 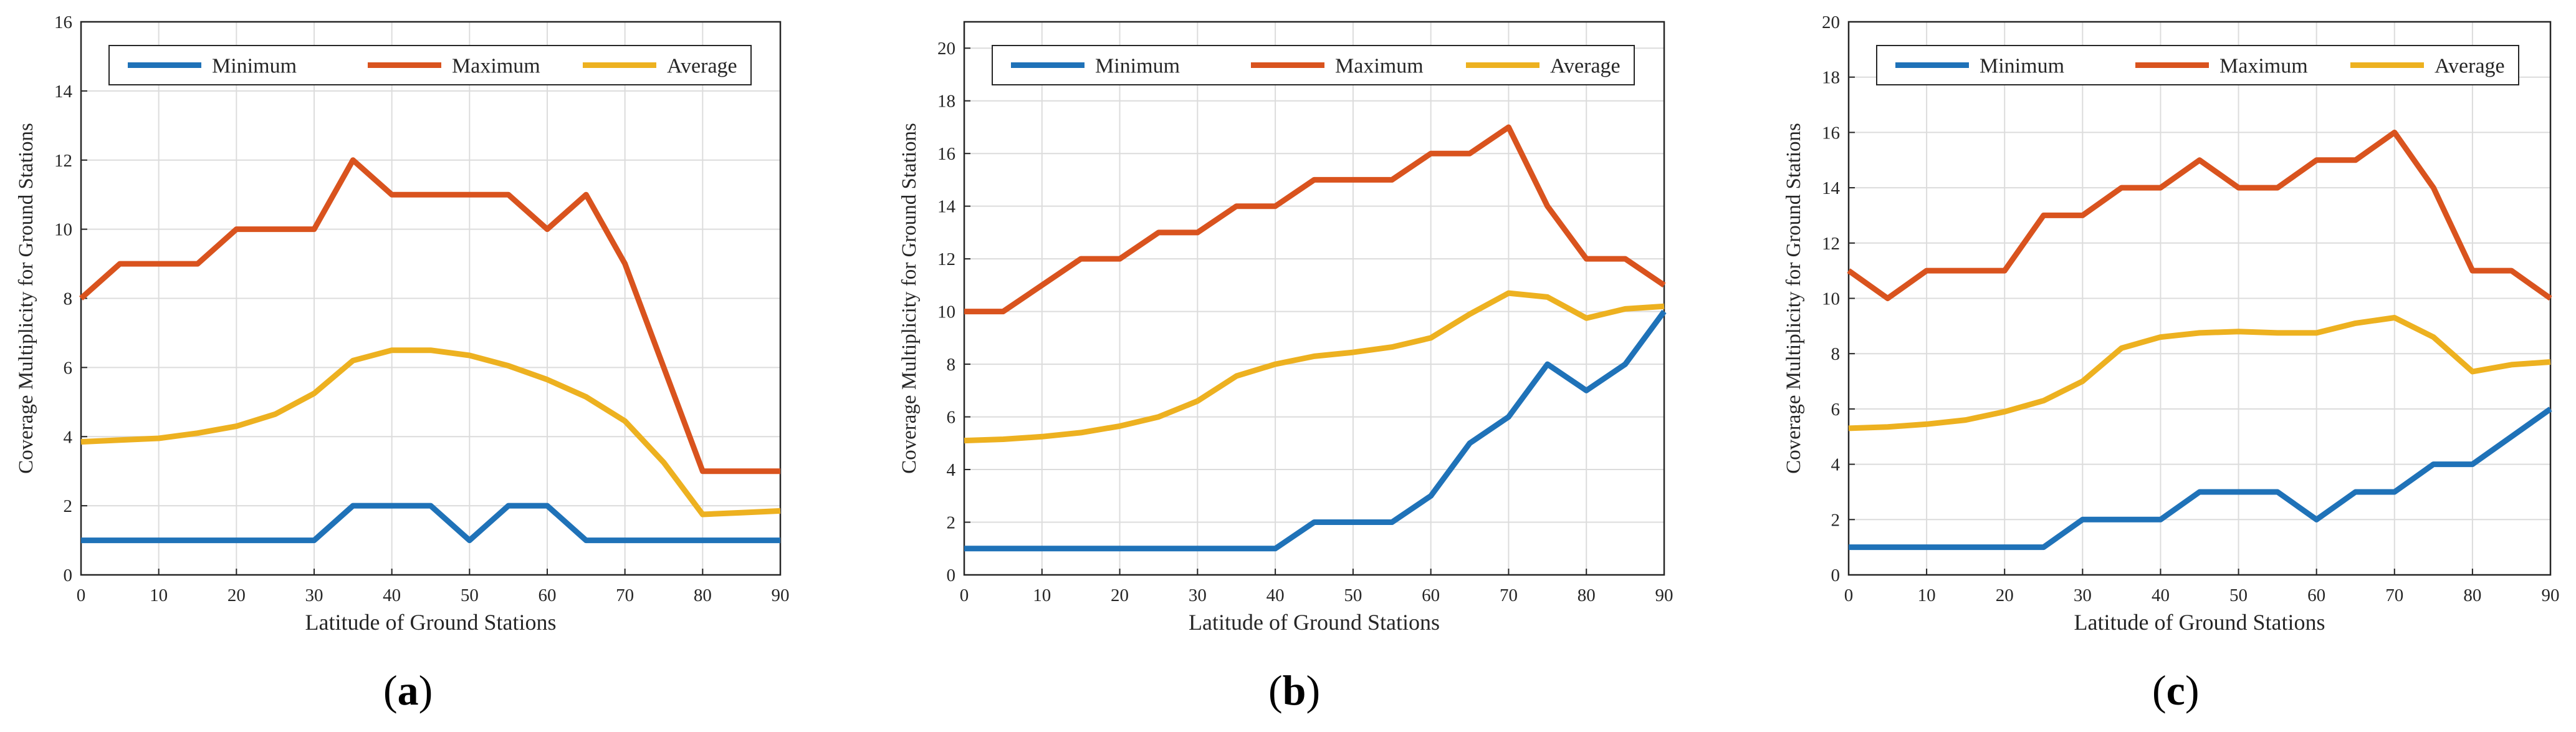 What do you see at coordinates (2176, 690) in the screenshot?
I see `panel-label-c: (c)` at bounding box center [2176, 690].